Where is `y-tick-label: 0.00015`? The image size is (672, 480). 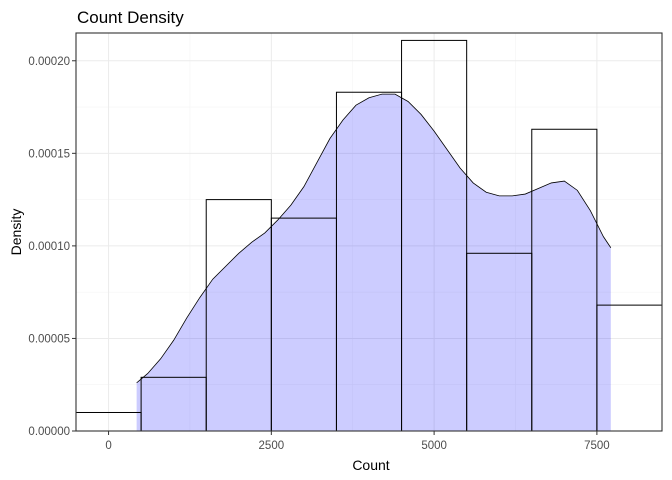
y-tick-label: 0.00015 is located at coordinates (49, 154).